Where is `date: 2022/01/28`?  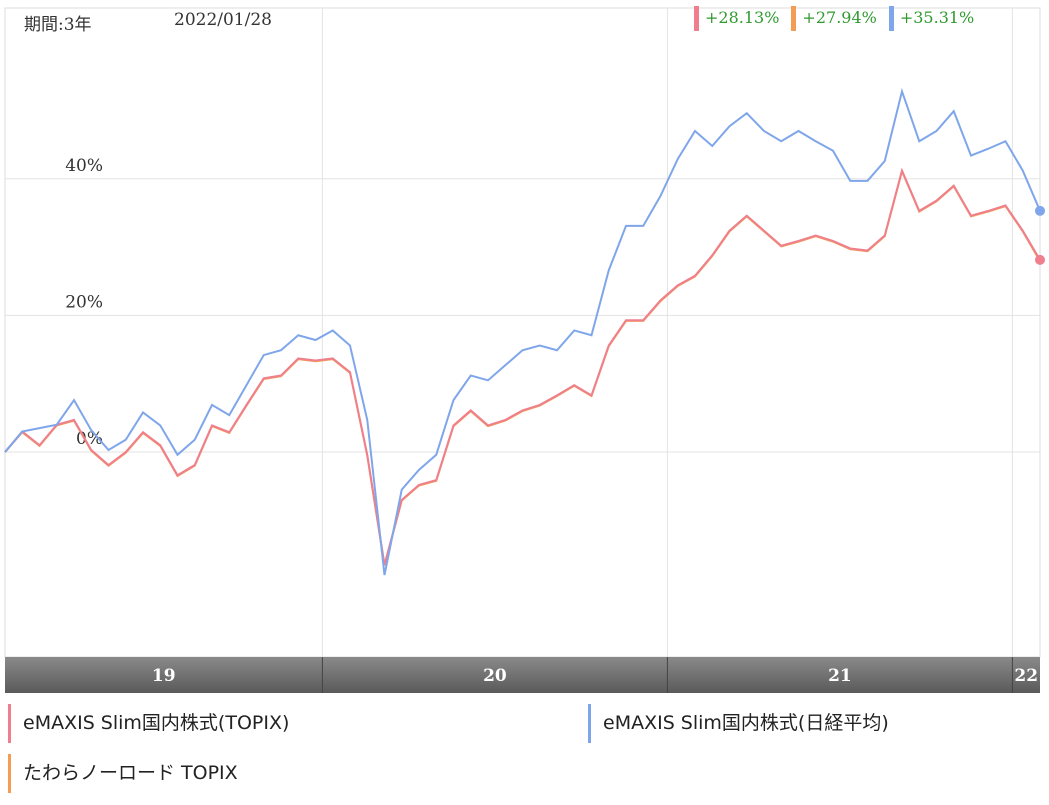 date: 2022/01/28 is located at coordinates (223, 20).